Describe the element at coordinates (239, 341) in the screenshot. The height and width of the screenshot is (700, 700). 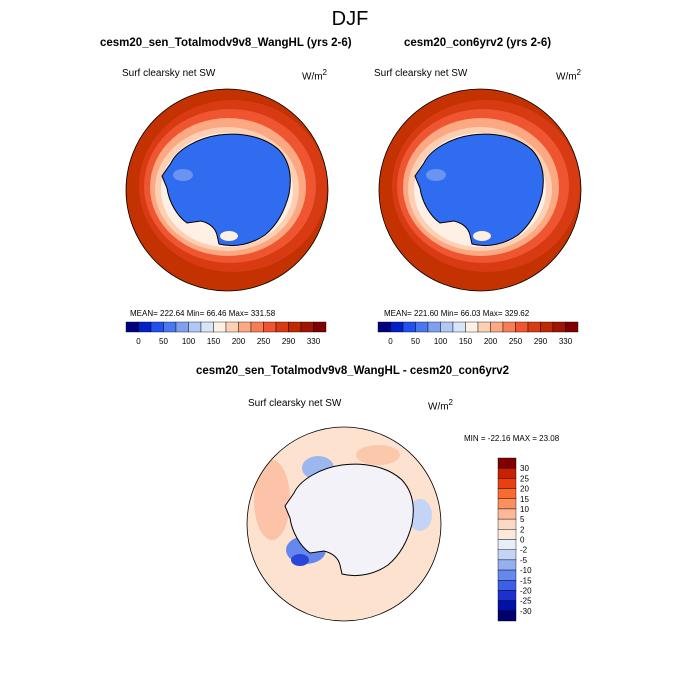
I see `colorbar-1-tick-label: 200` at that location.